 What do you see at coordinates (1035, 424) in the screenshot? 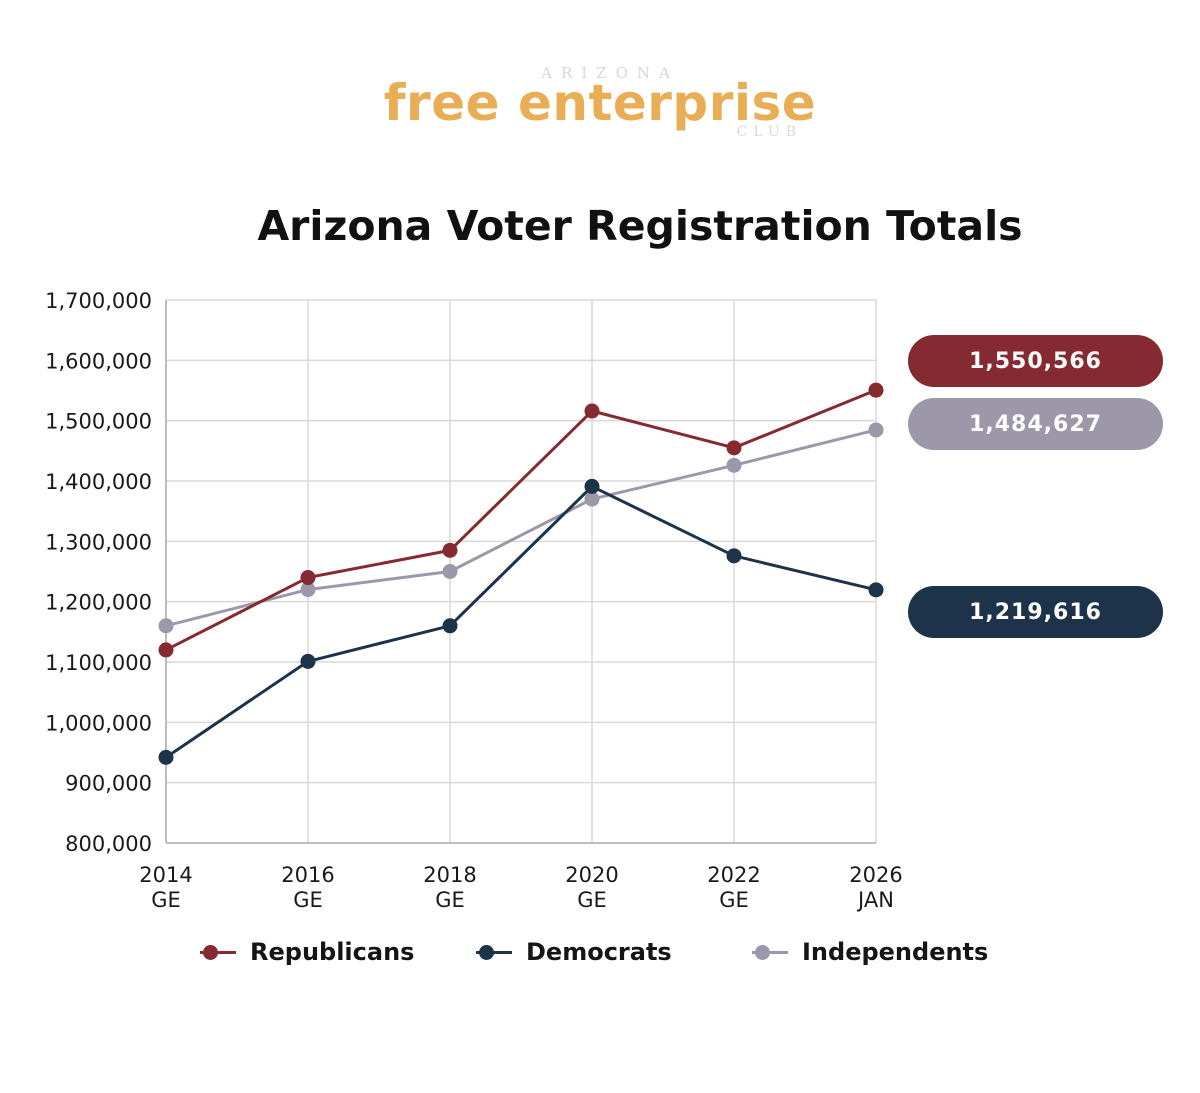
I see `end-value-badge-independents: 1,484,627` at bounding box center [1035, 424].